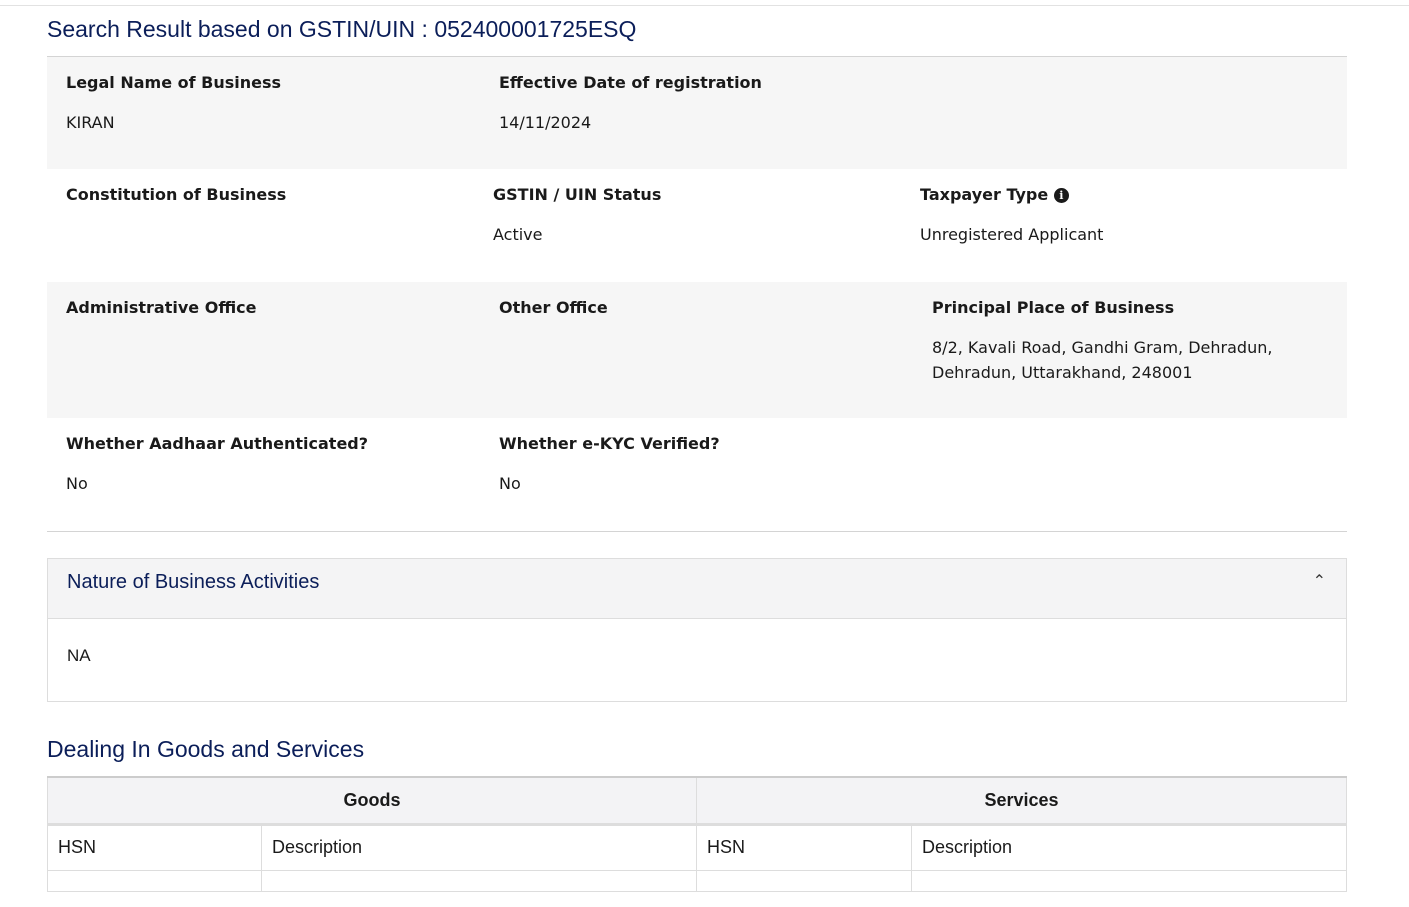 The image size is (1409, 907). I want to click on field-value: Active, so click(518, 234).